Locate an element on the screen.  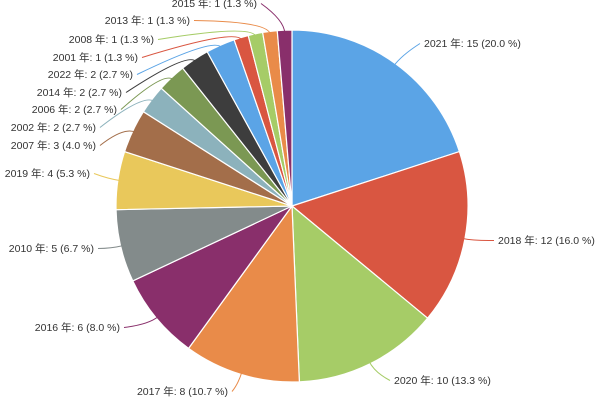
slice-label: 2008 年: 1 (1.3 %) is located at coordinates (111, 39).